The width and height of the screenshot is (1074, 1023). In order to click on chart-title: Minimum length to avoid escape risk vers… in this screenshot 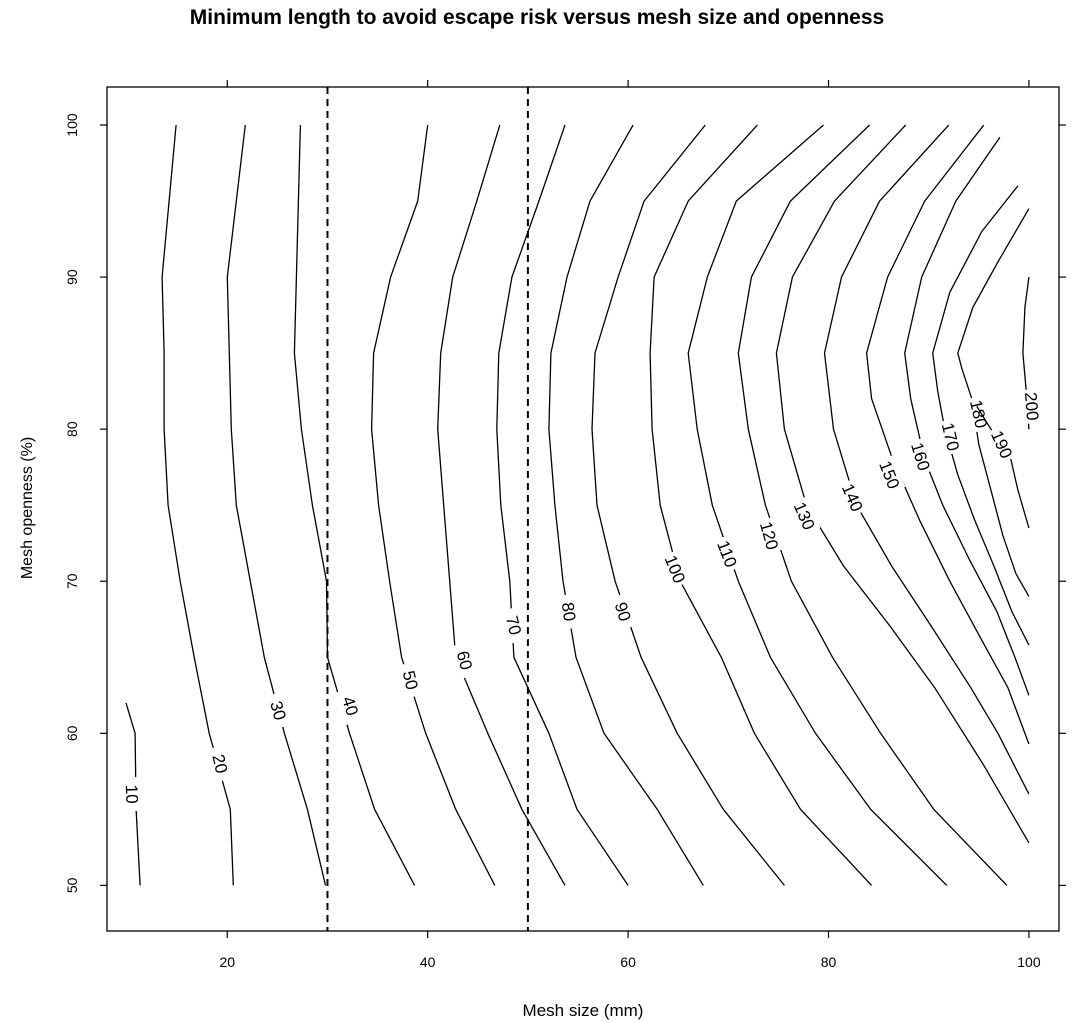, I will do `click(537, 17)`.